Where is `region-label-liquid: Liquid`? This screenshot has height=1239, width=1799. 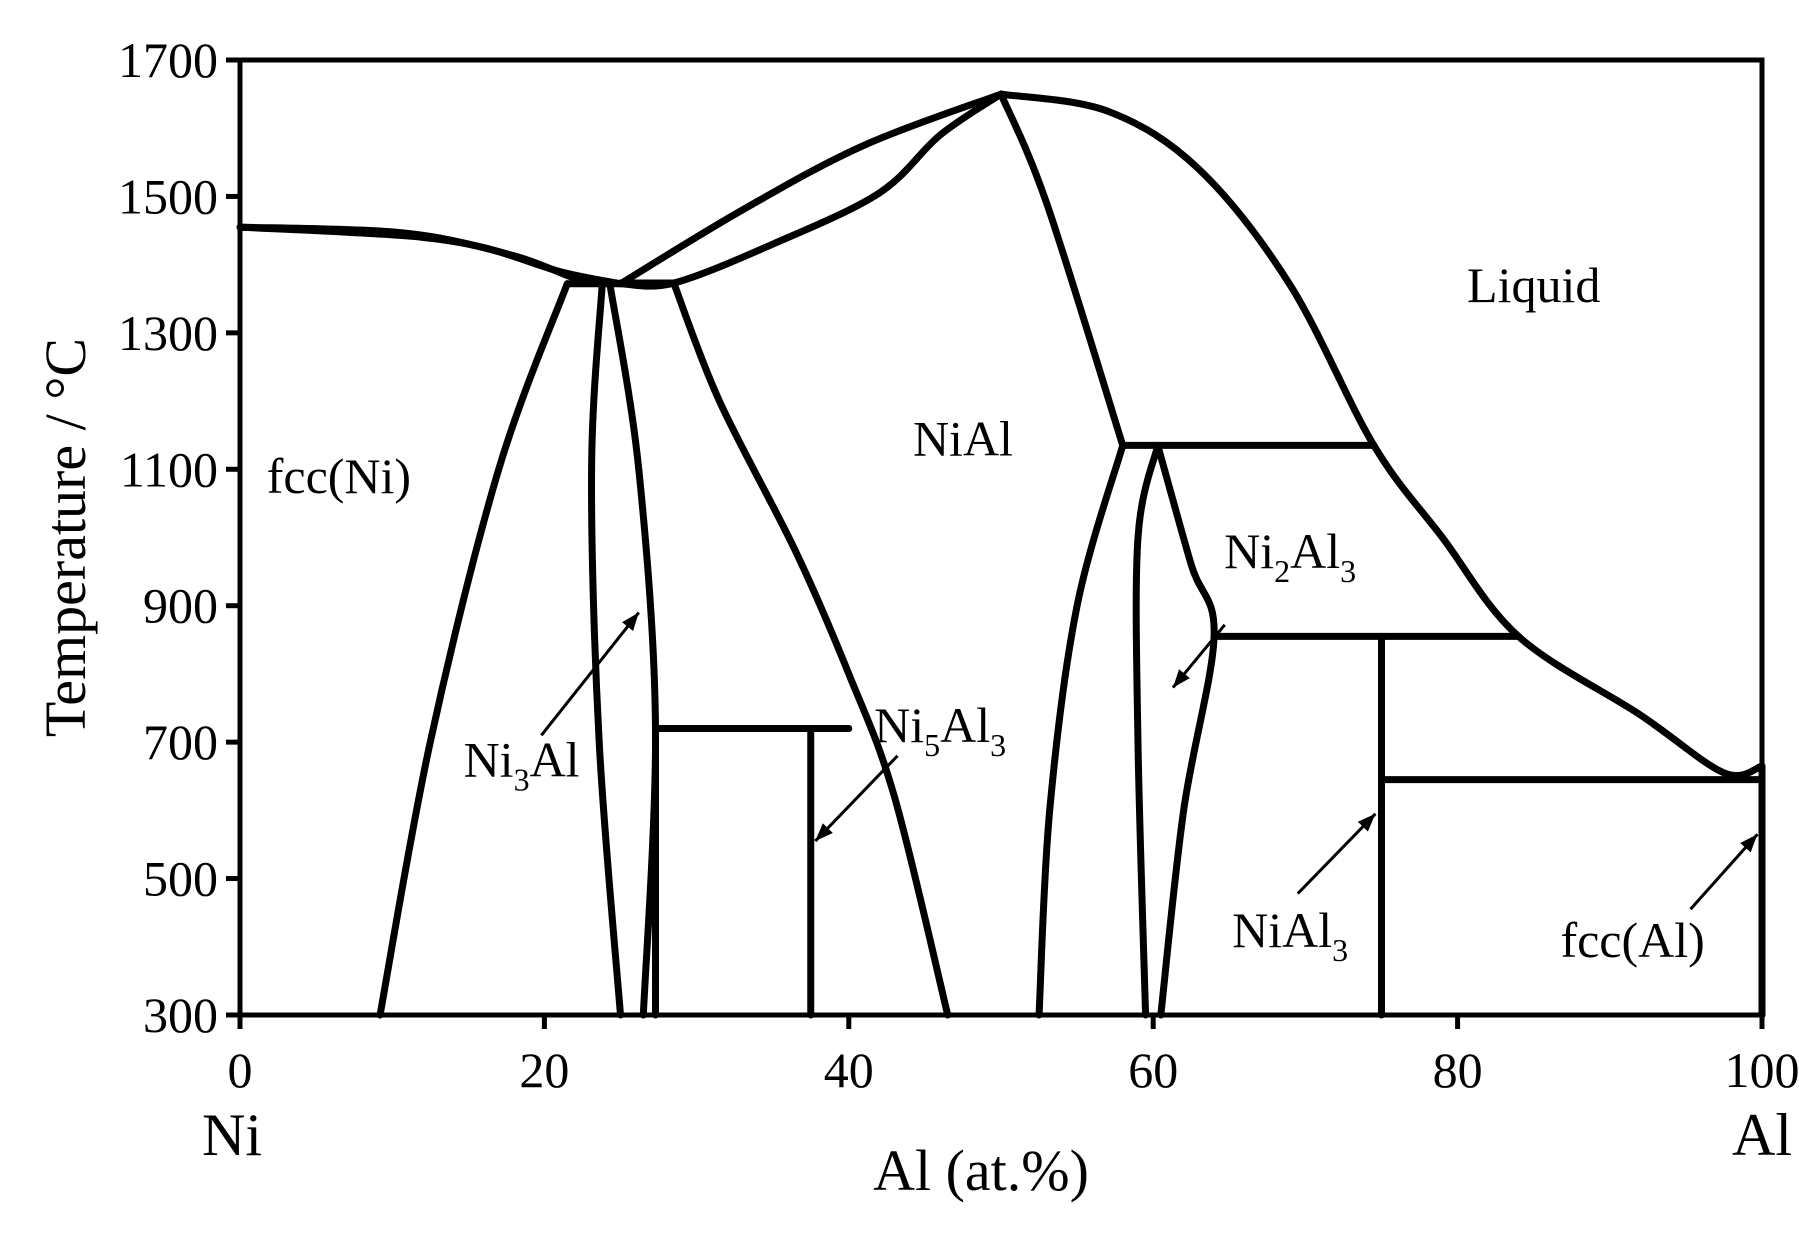 region-label-liquid: Liquid is located at coordinates (1533, 285).